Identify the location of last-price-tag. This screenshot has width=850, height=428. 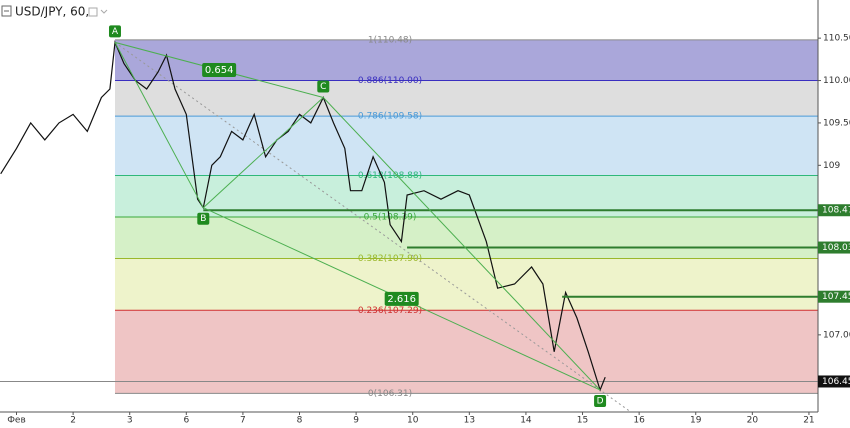
(834, 381).